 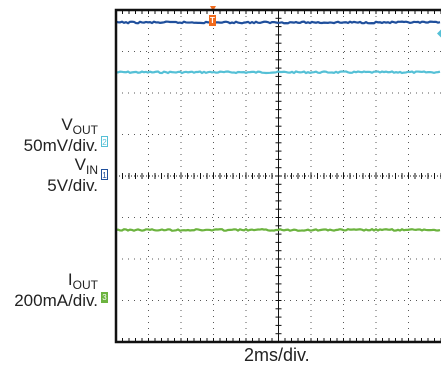 I want to click on iout-name: IOUT, so click(x=82, y=281).